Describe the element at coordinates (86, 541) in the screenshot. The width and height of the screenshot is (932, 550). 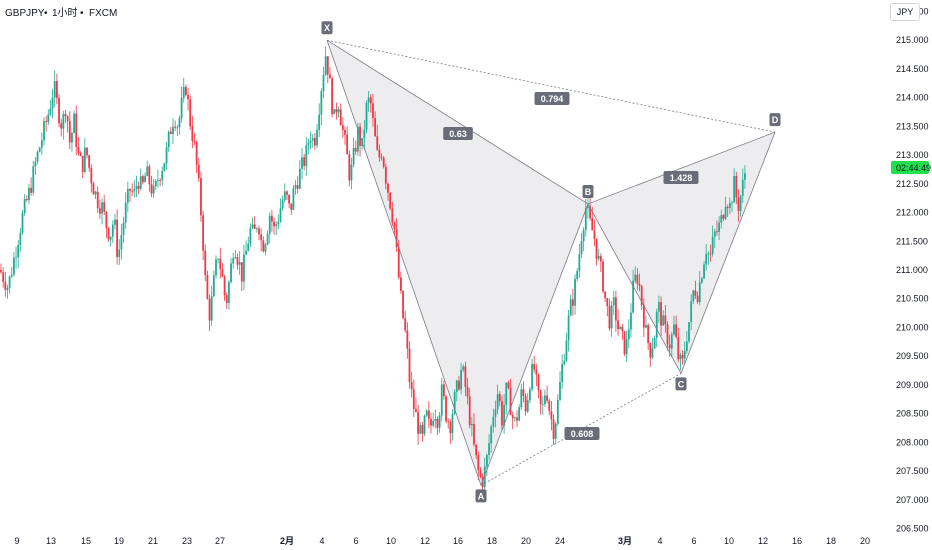
I see `time-tick-label: 15` at that location.